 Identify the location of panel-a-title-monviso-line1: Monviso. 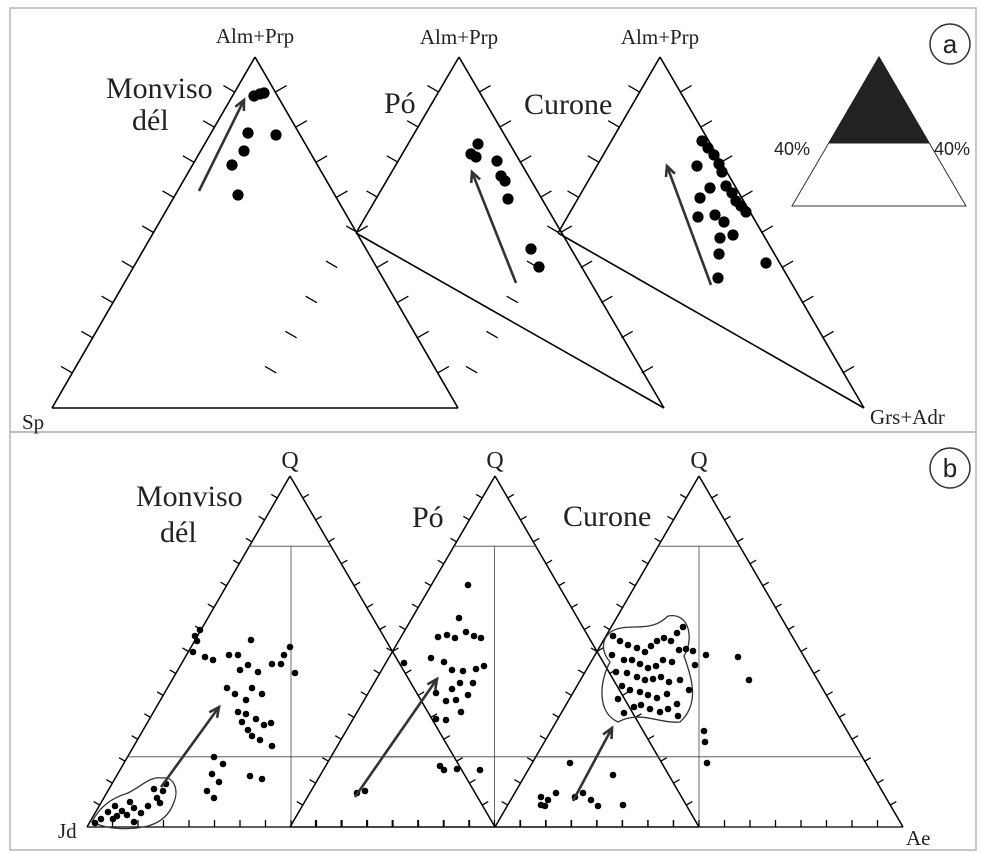
(159, 88).